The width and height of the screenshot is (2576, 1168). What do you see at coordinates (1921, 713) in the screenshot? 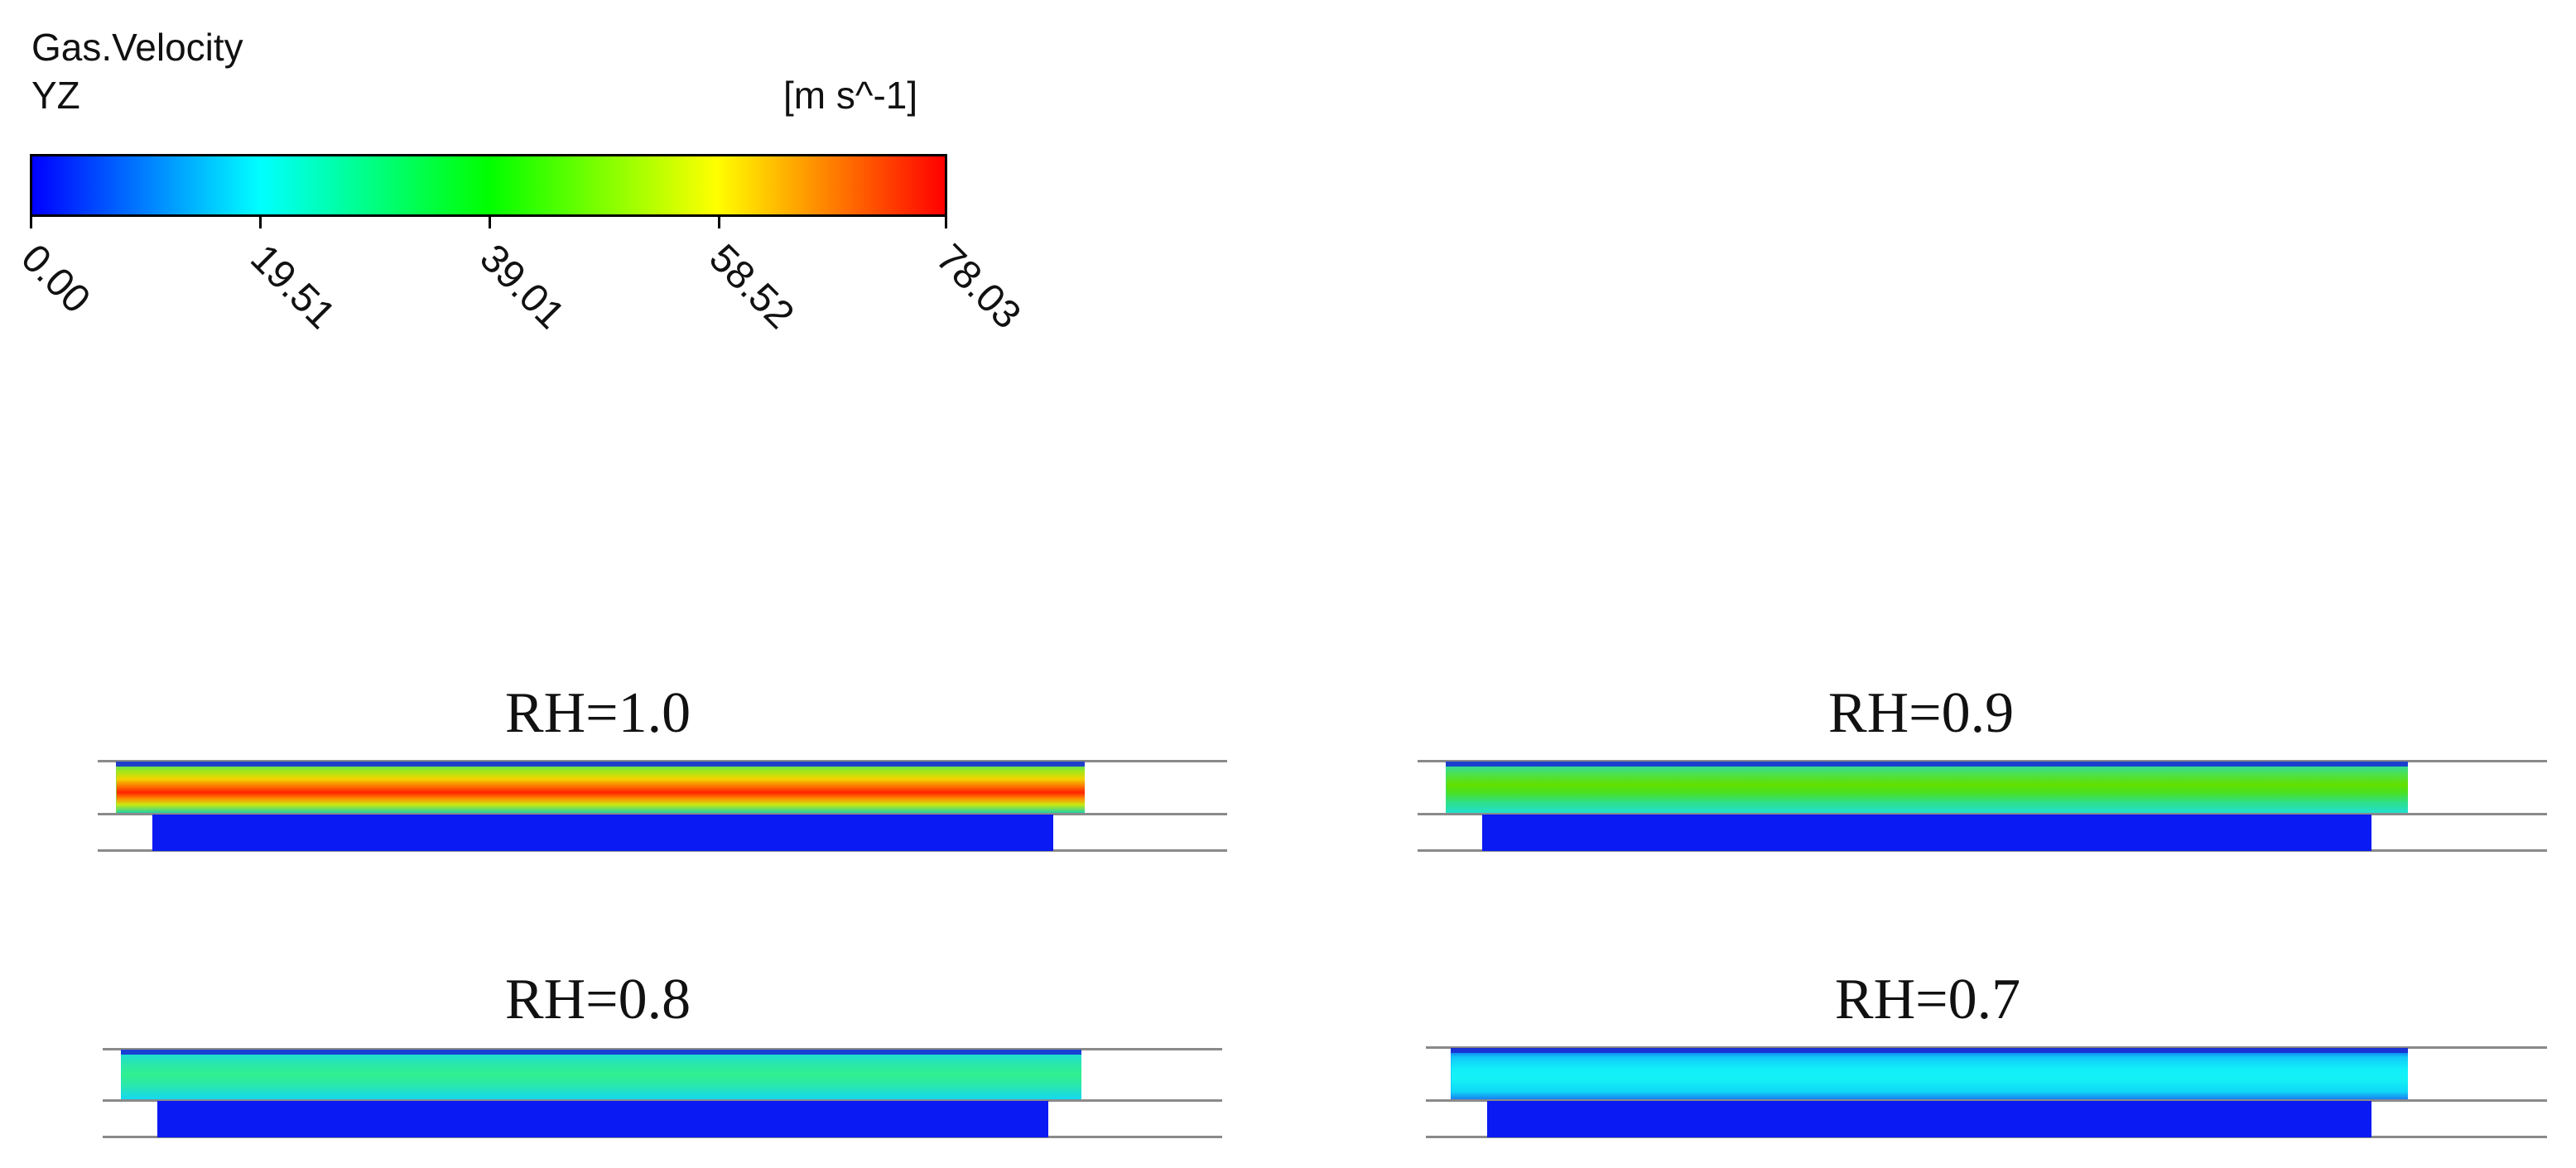
I see `case-title: RH=0.9` at bounding box center [1921, 713].